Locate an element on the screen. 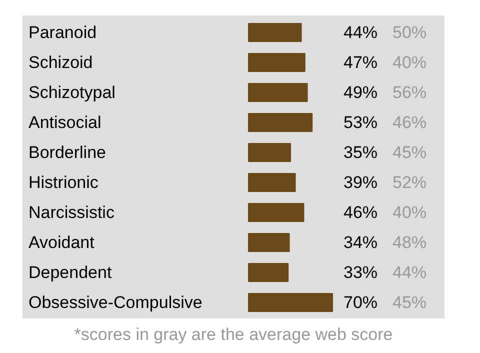 This screenshot has width=480, height=353. data-label: 70% is located at coordinates (361, 302).